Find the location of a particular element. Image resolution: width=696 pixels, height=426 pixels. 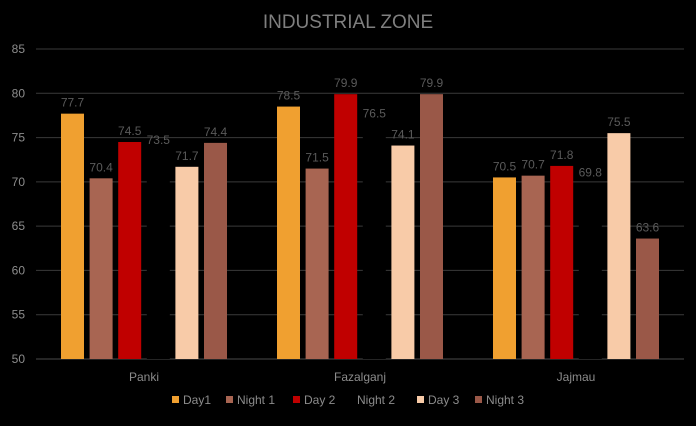

y-axis-ticks: 50 55 60 65 70 75 80 85 is located at coordinates (19, 204).